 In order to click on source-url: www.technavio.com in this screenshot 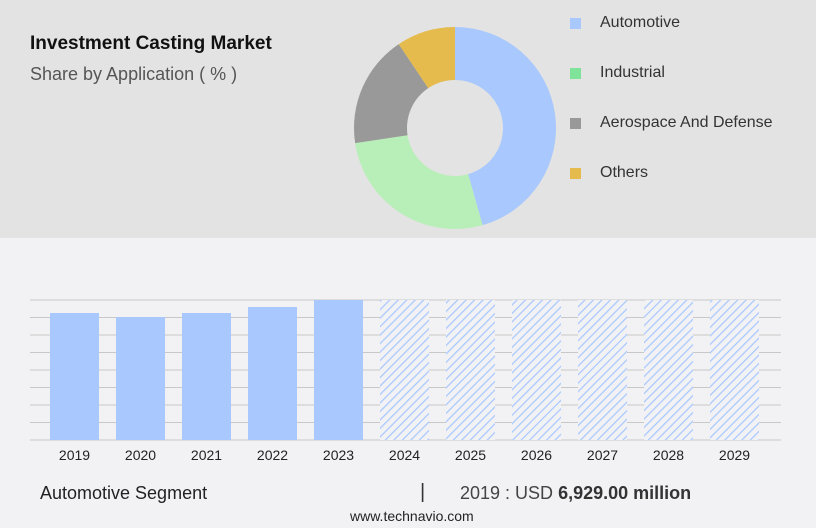, I will do `click(412, 516)`.